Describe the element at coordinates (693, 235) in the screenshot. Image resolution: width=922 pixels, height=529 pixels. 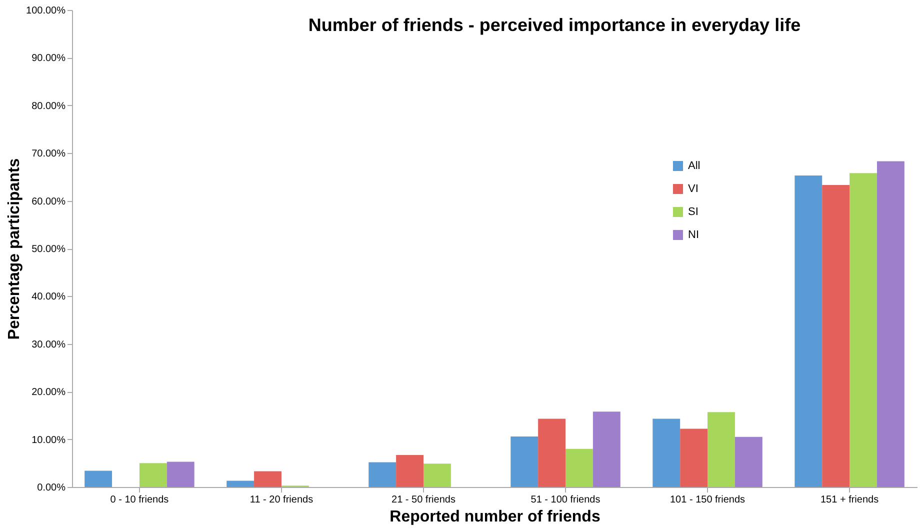
I see `legend-label: NI` at that location.